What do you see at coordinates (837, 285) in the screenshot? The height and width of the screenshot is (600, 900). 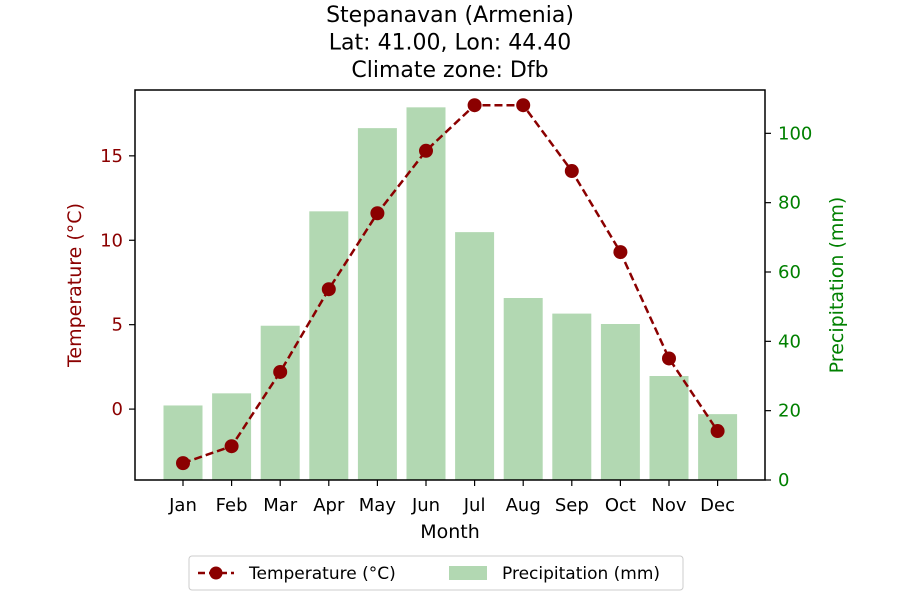 I see `y-right-axis-label: Precipitation (mm)` at bounding box center [837, 285].